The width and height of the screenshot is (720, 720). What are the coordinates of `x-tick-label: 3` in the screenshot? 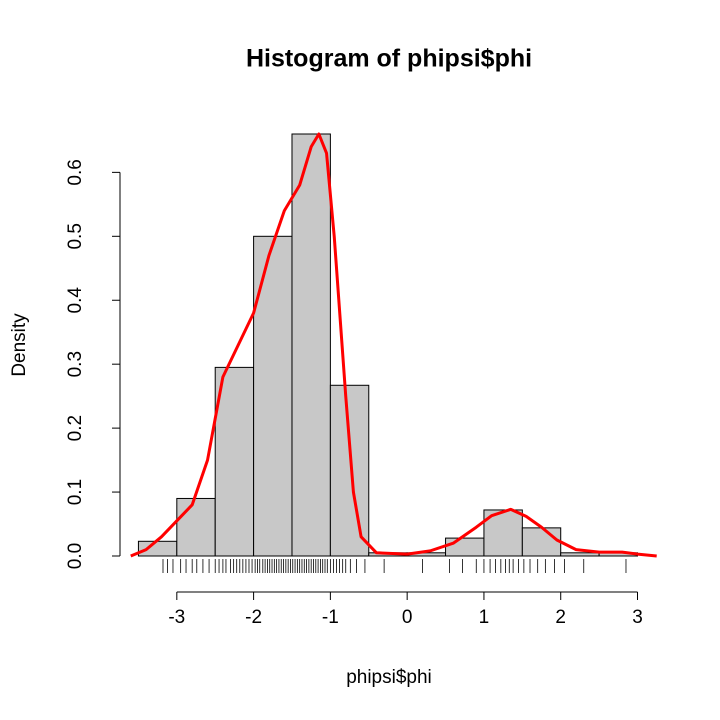 It's located at (637, 617).